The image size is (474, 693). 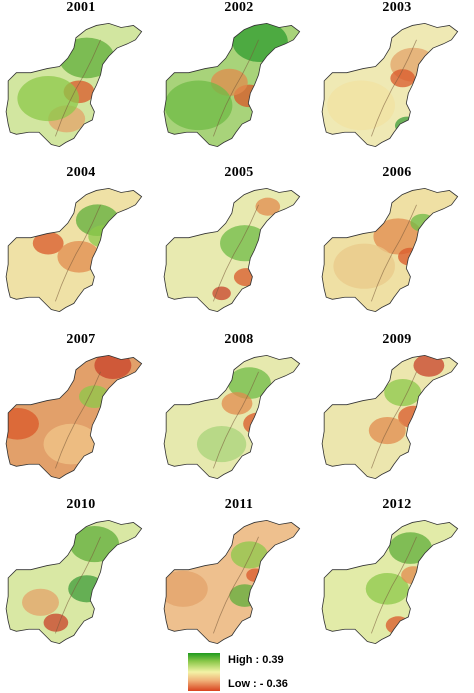 What do you see at coordinates (258, 684) in the screenshot?
I see `legend-low-label: Low : - 0.36` at bounding box center [258, 684].